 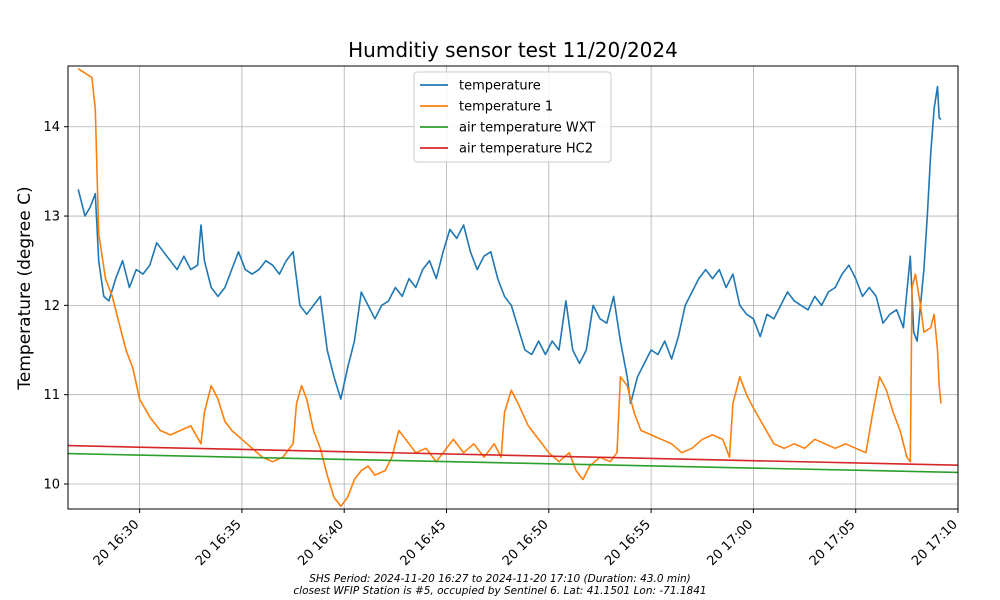 I want to click on x-tick-label: 20 17:05, so click(x=833, y=543).